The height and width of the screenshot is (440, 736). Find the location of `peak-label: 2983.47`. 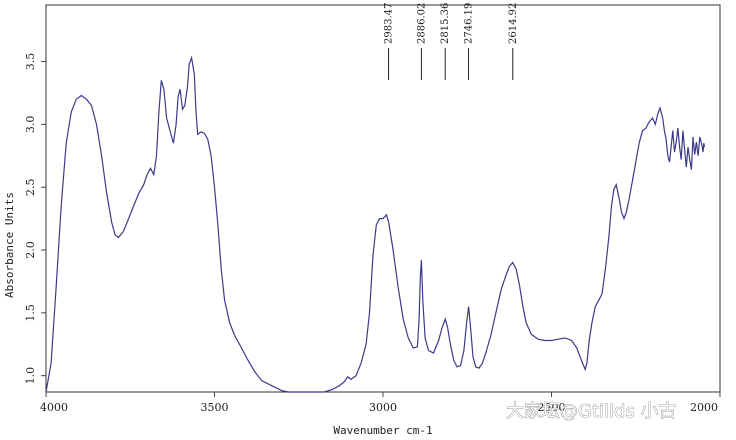

peak-label: 2983.47 is located at coordinates (389, 23).